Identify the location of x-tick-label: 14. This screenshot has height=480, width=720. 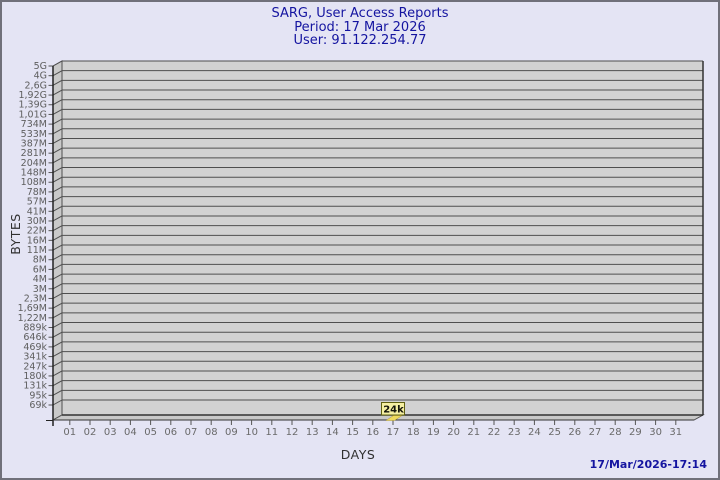
(332, 432).